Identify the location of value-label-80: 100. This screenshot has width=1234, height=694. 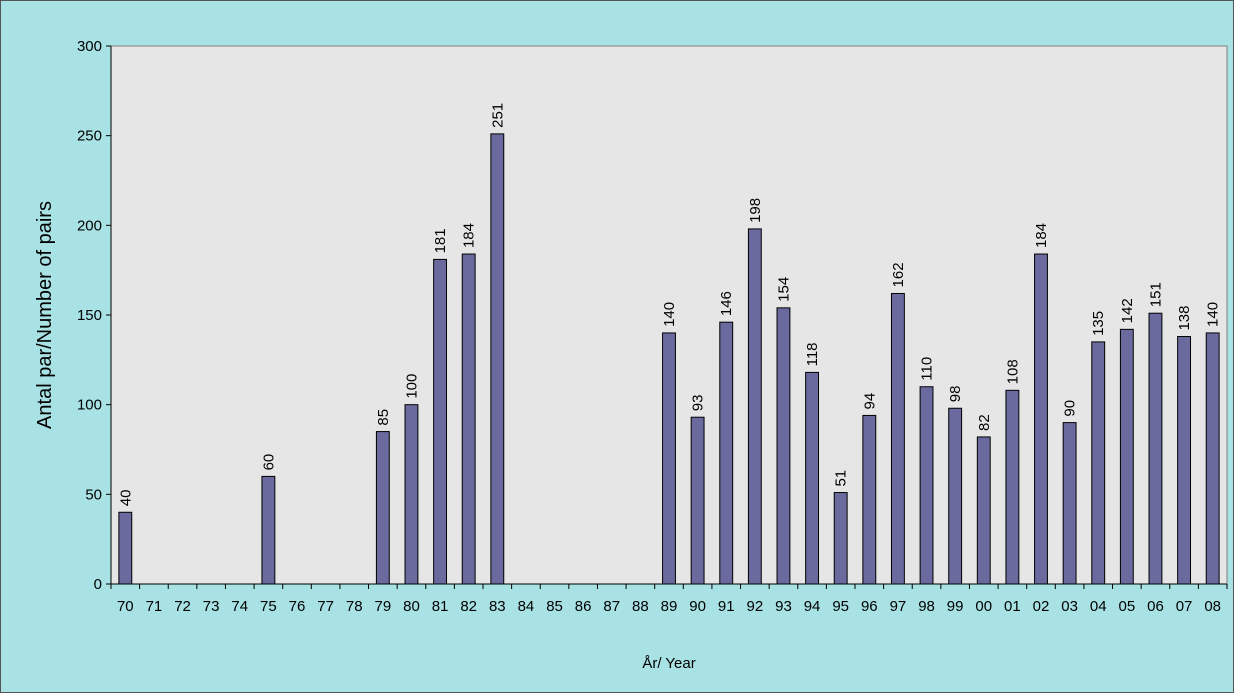
(411, 386).